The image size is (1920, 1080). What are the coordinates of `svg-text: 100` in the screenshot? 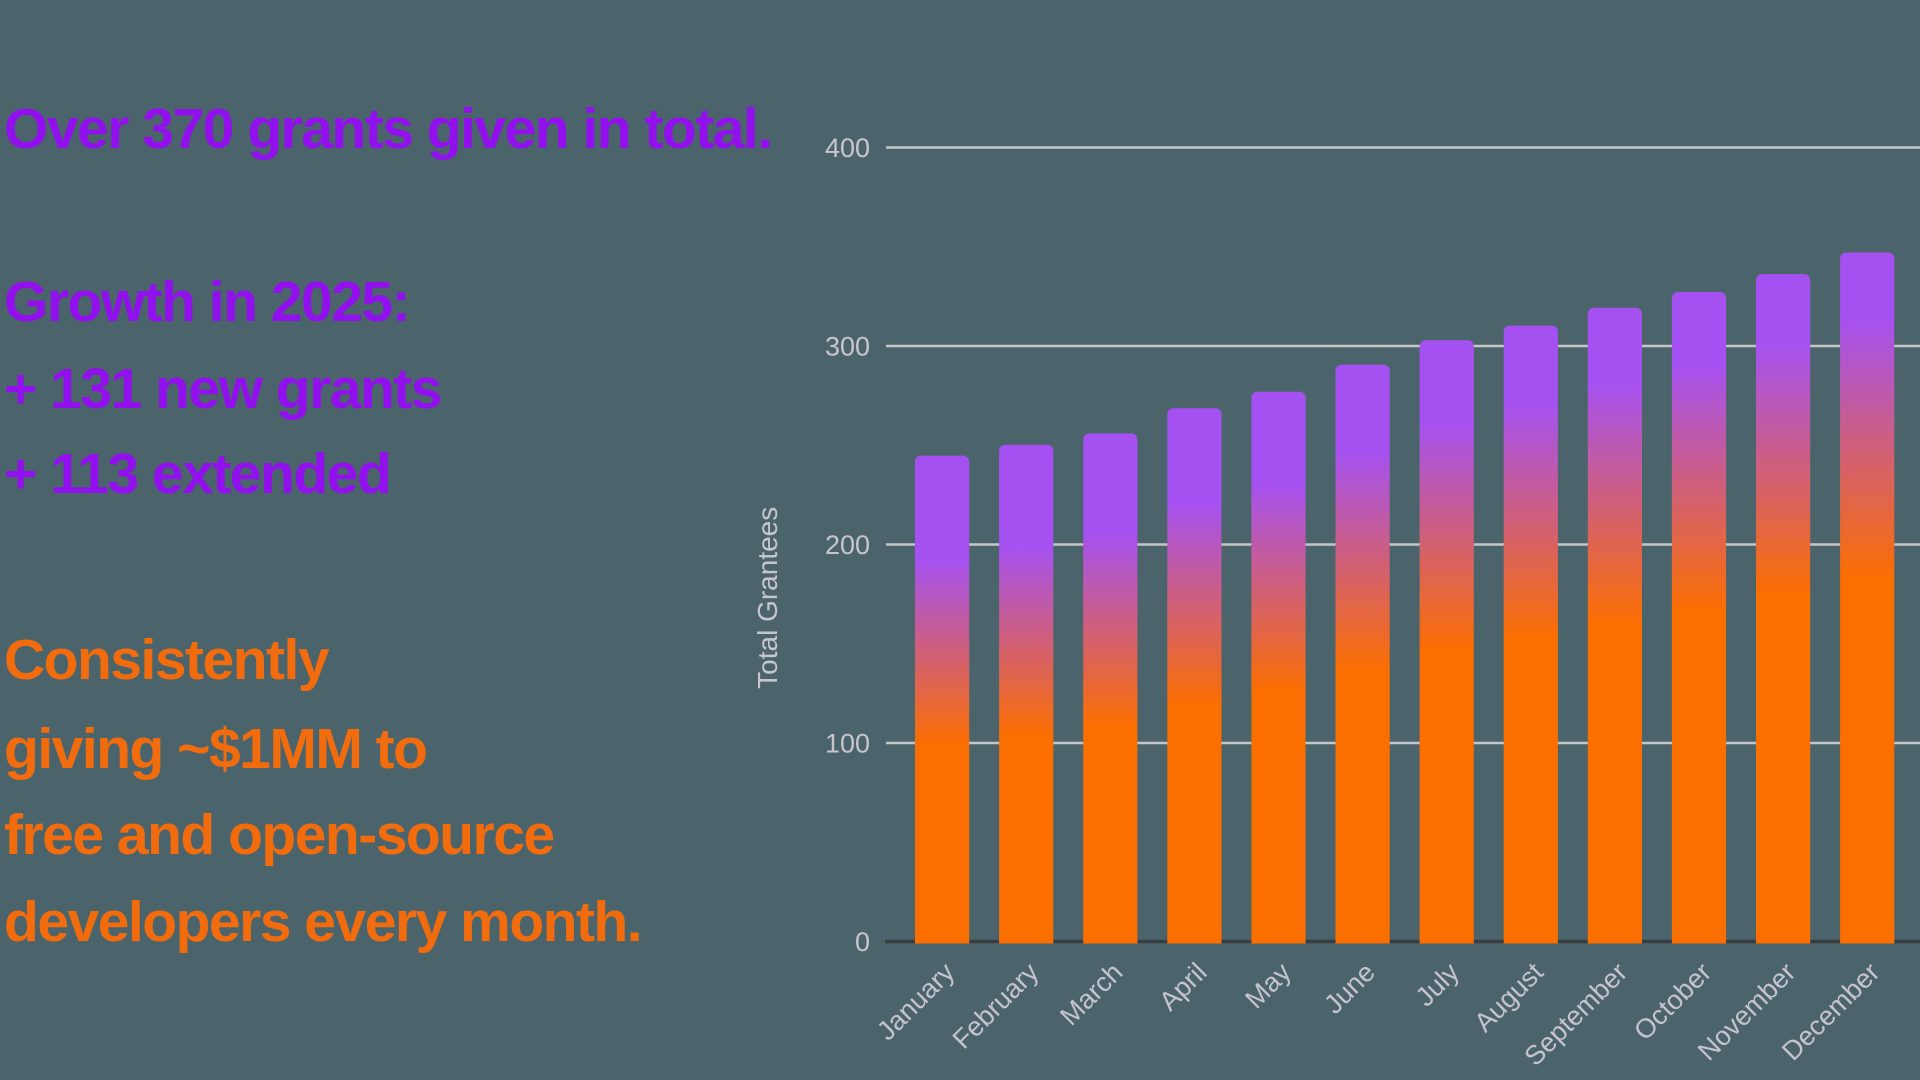 It's located at (847, 744).